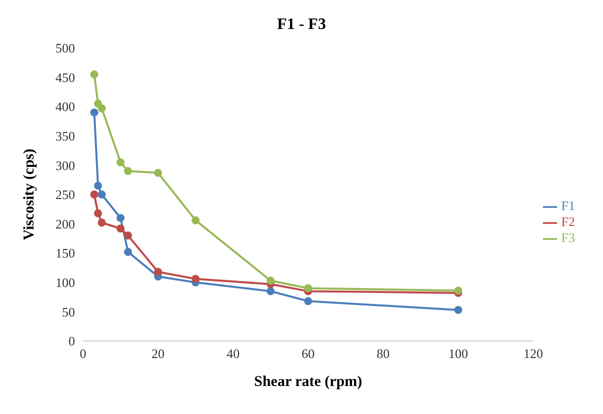 The image size is (603, 414). What do you see at coordinates (65, 253) in the screenshot?
I see `y-tick-label: 150` at bounding box center [65, 253].